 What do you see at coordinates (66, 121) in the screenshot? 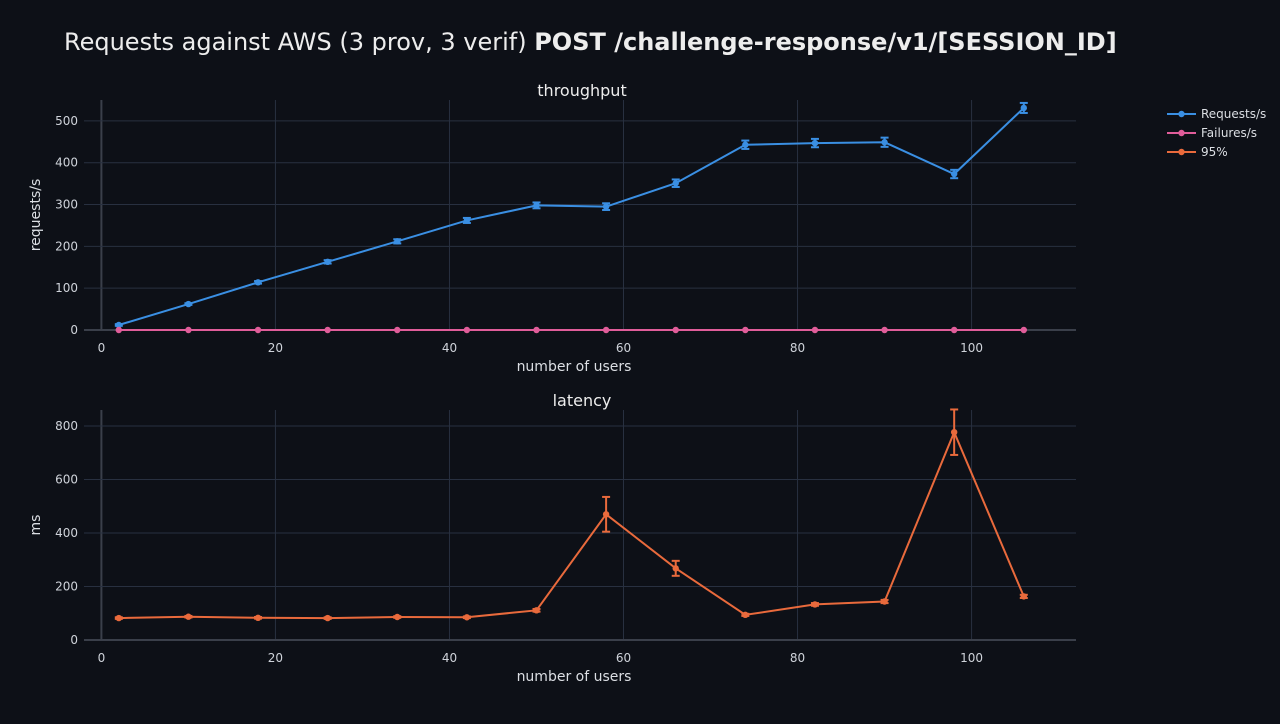
I see `y-tick-label: 500` at bounding box center [66, 121].